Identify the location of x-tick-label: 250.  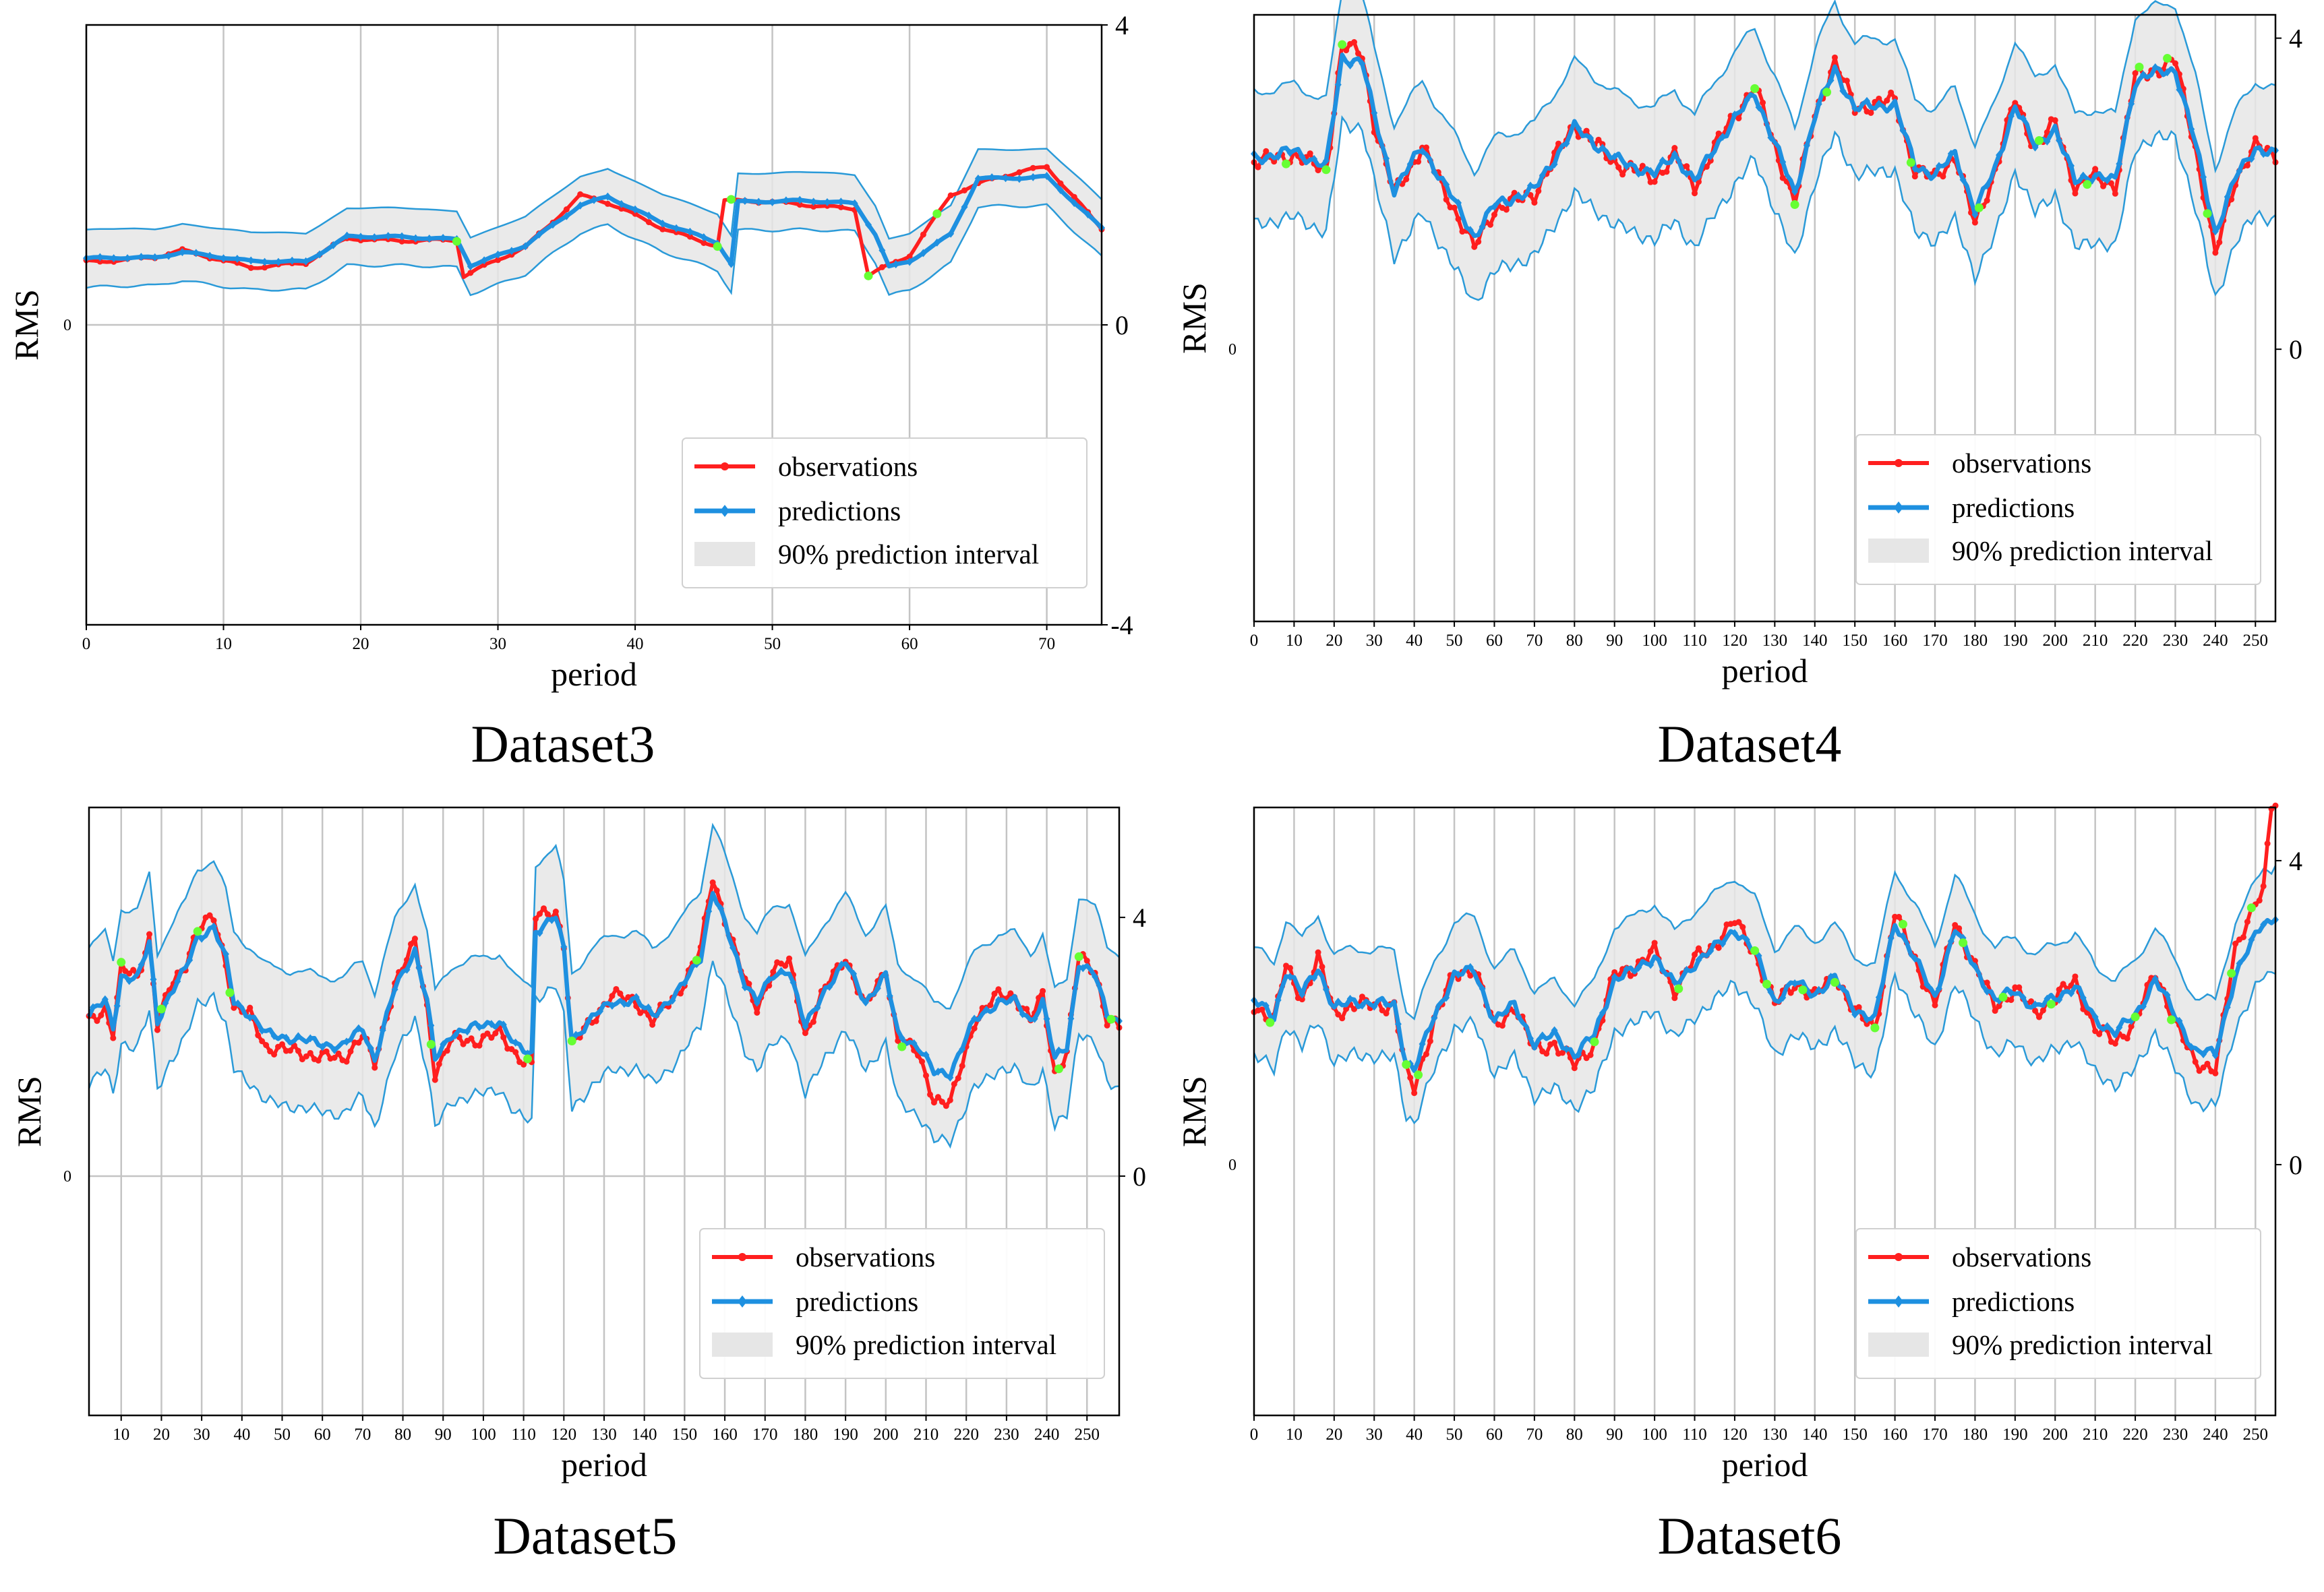
(2256, 1435).